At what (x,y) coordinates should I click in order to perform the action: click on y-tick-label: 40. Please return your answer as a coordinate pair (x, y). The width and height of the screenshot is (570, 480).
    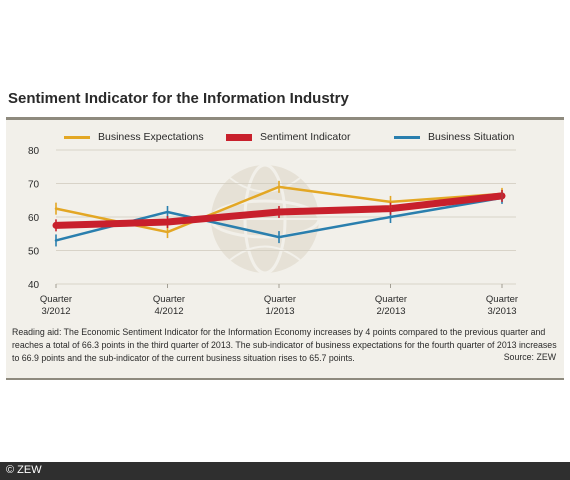
    Looking at the image, I should click on (34, 285).